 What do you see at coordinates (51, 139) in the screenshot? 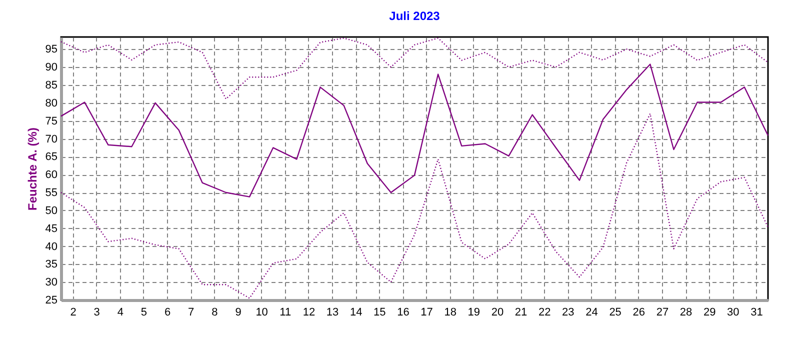
I see `y-tick-label: 70` at bounding box center [51, 139].